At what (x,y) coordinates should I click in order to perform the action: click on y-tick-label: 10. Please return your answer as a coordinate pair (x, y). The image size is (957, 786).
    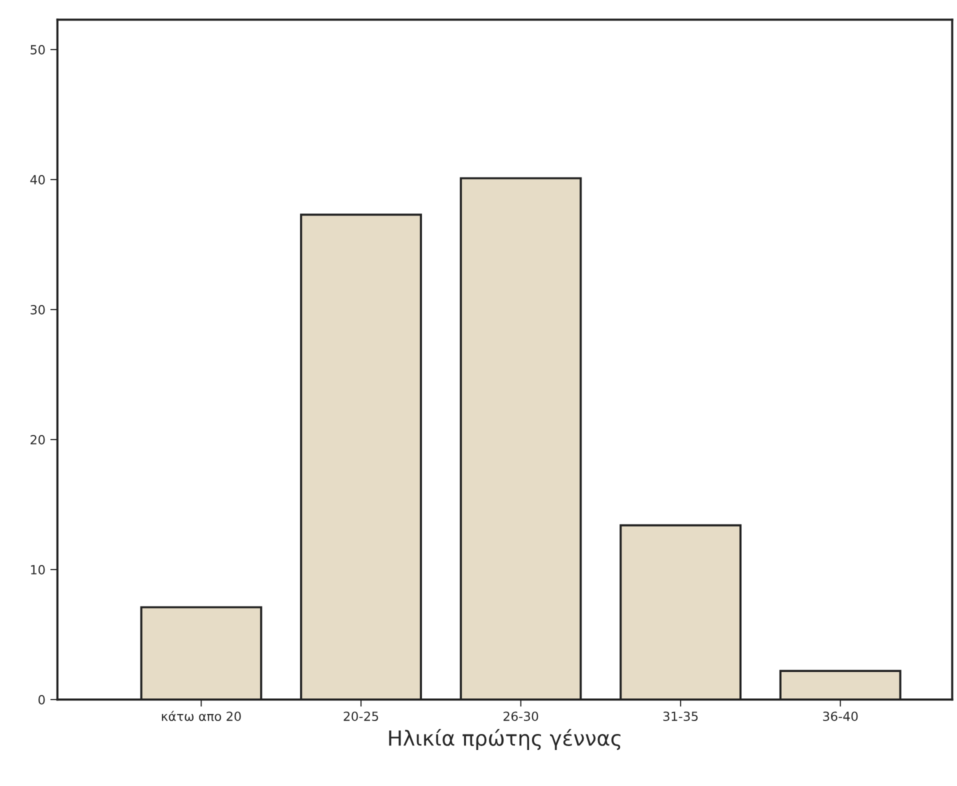
    Looking at the image, I should click on (38, 569).